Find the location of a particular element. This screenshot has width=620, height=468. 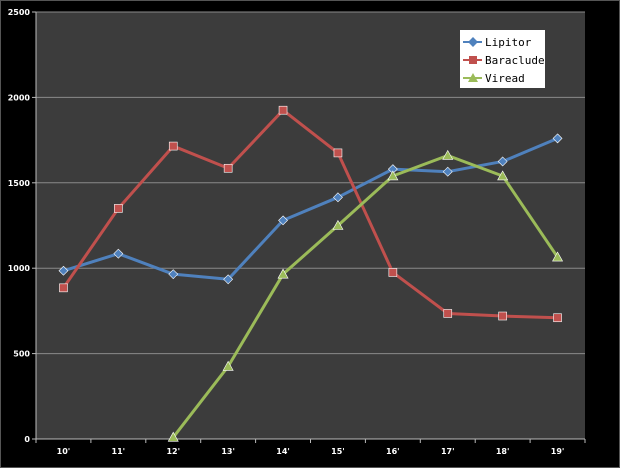

legend-label-lipitor: Lipitor is located at coordinates (508, 42).